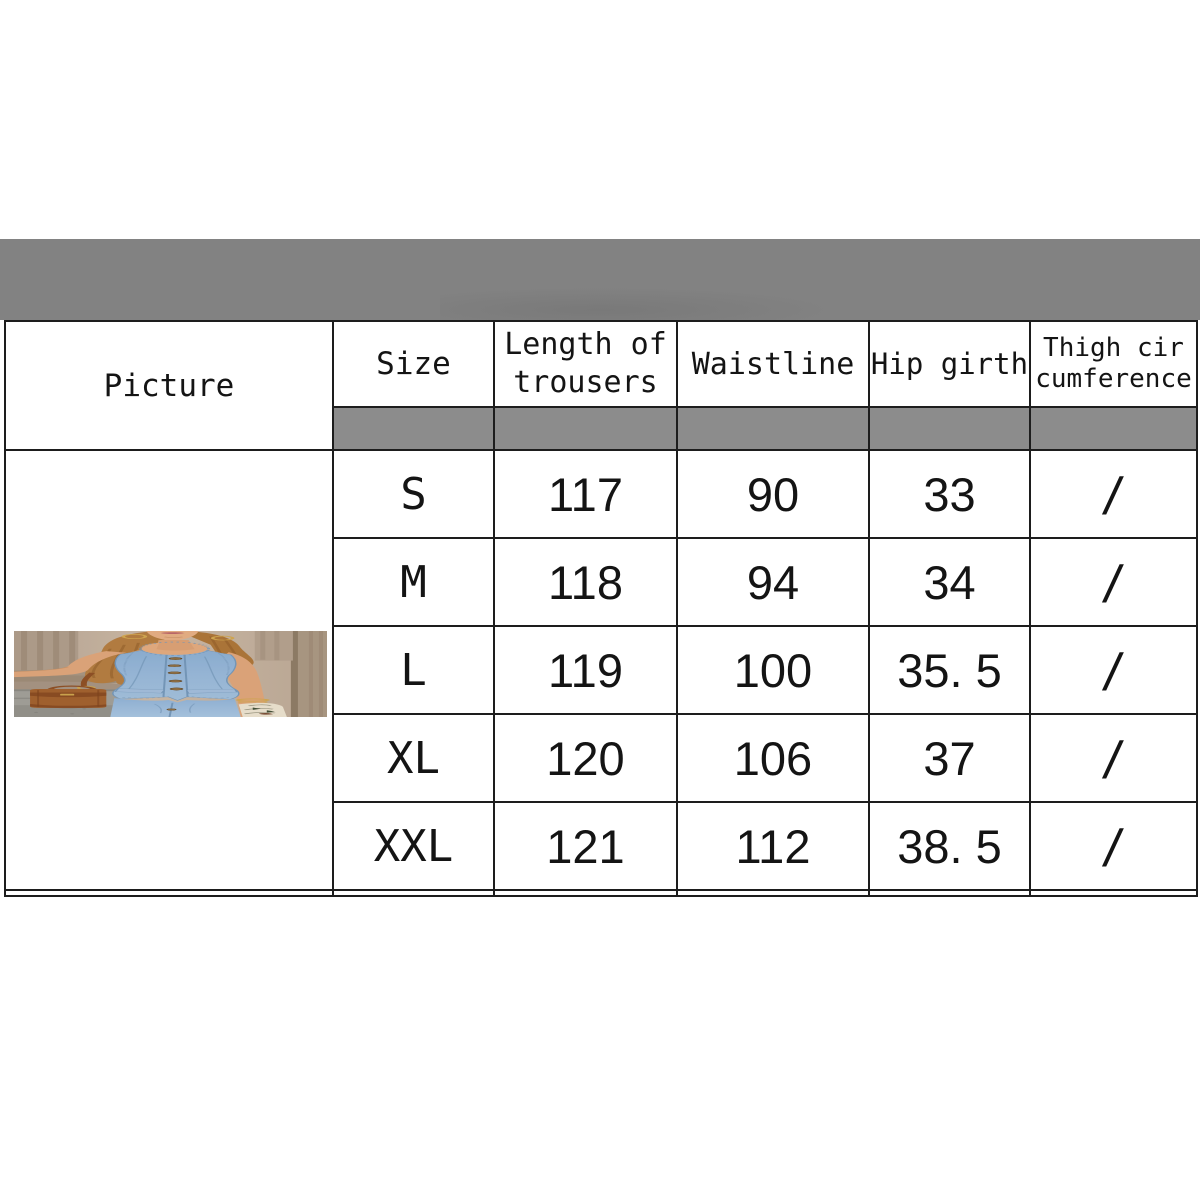  I want to click on hip-girth-cell: 35. 5, so click(949, 670).